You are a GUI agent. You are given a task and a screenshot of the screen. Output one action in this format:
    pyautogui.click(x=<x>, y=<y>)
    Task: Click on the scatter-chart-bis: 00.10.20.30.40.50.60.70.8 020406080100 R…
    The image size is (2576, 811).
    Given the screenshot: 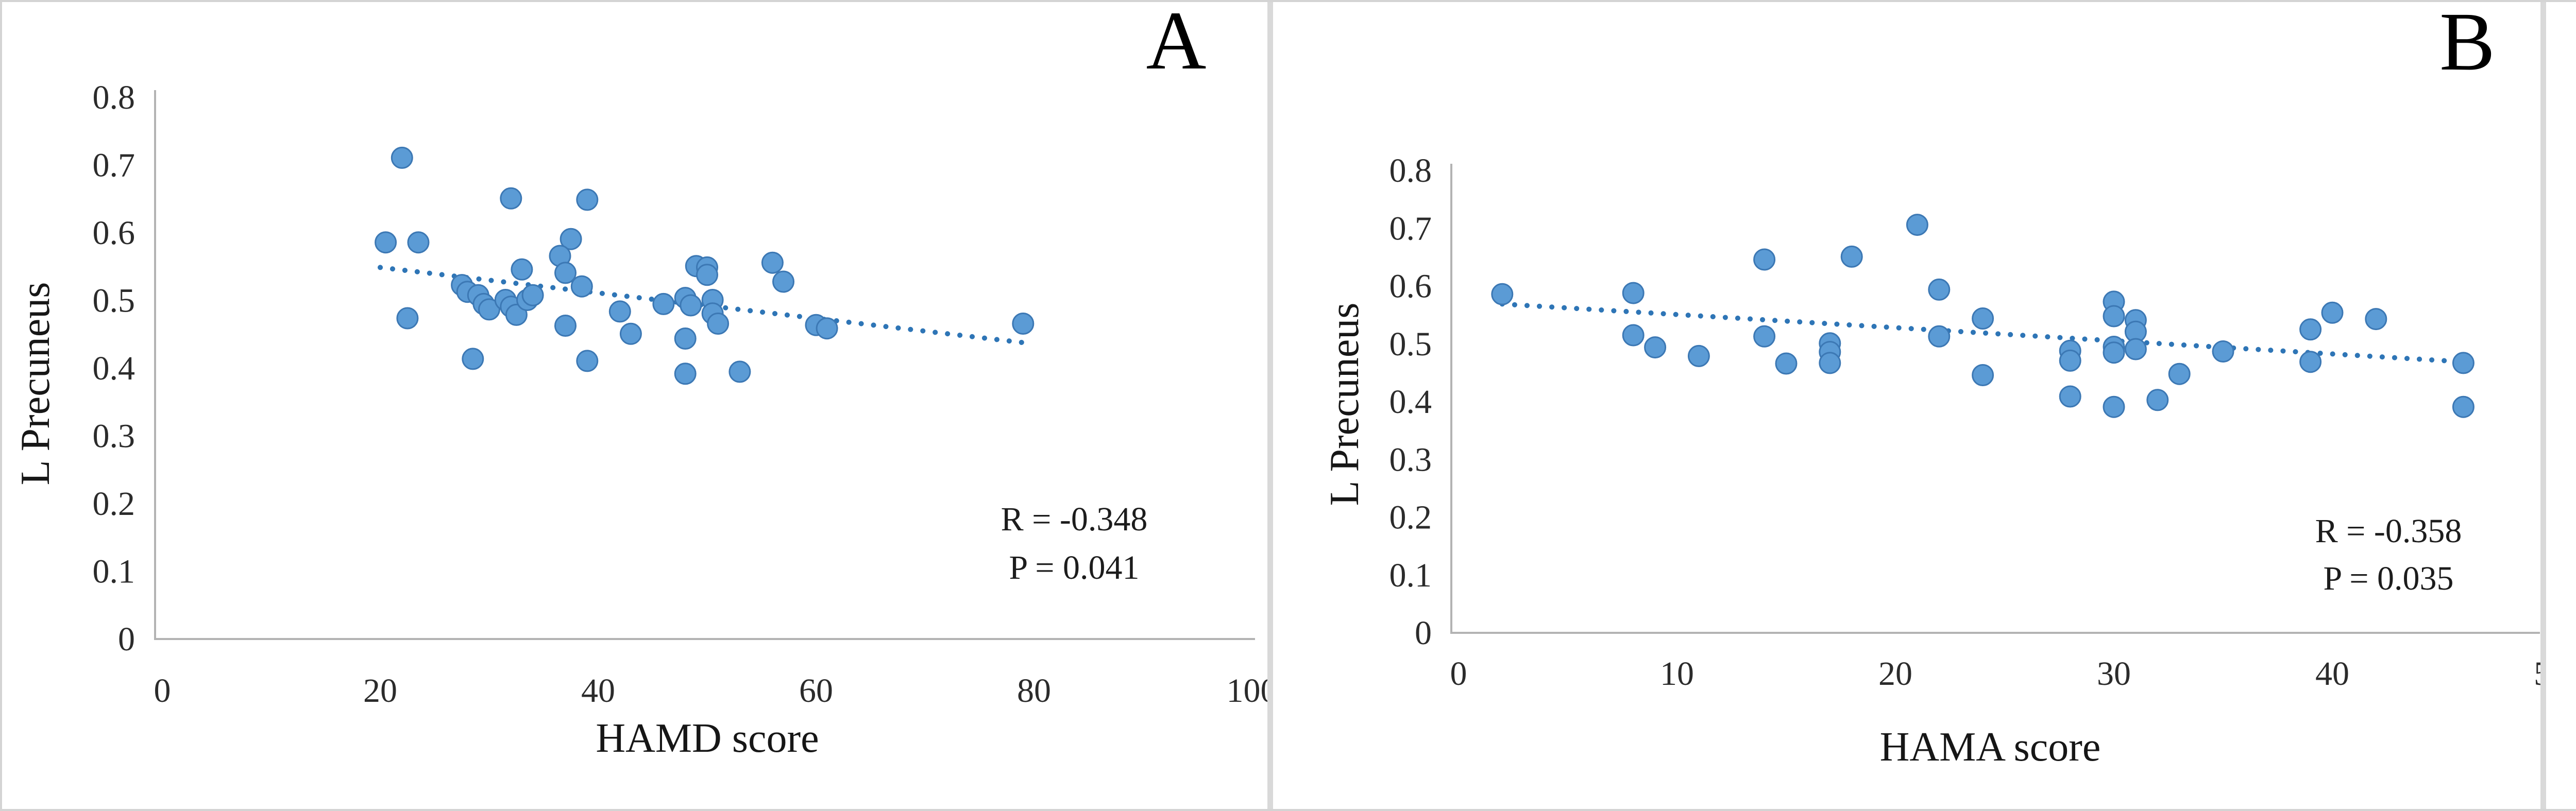 What is the action you would take?
    pyautogui.click(x=2561, y=405)
    